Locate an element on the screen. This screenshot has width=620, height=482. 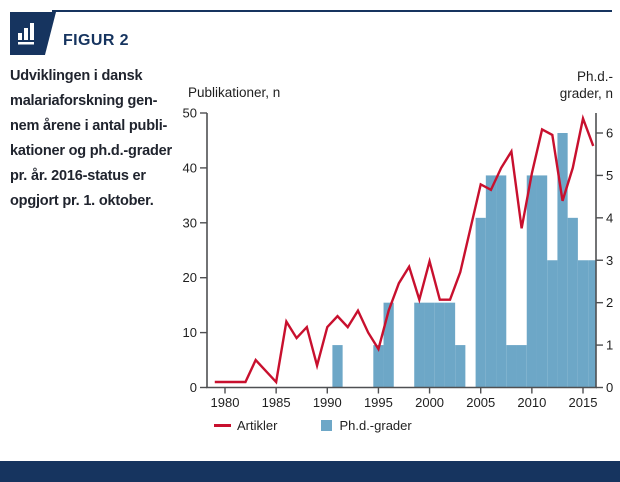
bar-phd-2005 is located at coordinates (480, 302).